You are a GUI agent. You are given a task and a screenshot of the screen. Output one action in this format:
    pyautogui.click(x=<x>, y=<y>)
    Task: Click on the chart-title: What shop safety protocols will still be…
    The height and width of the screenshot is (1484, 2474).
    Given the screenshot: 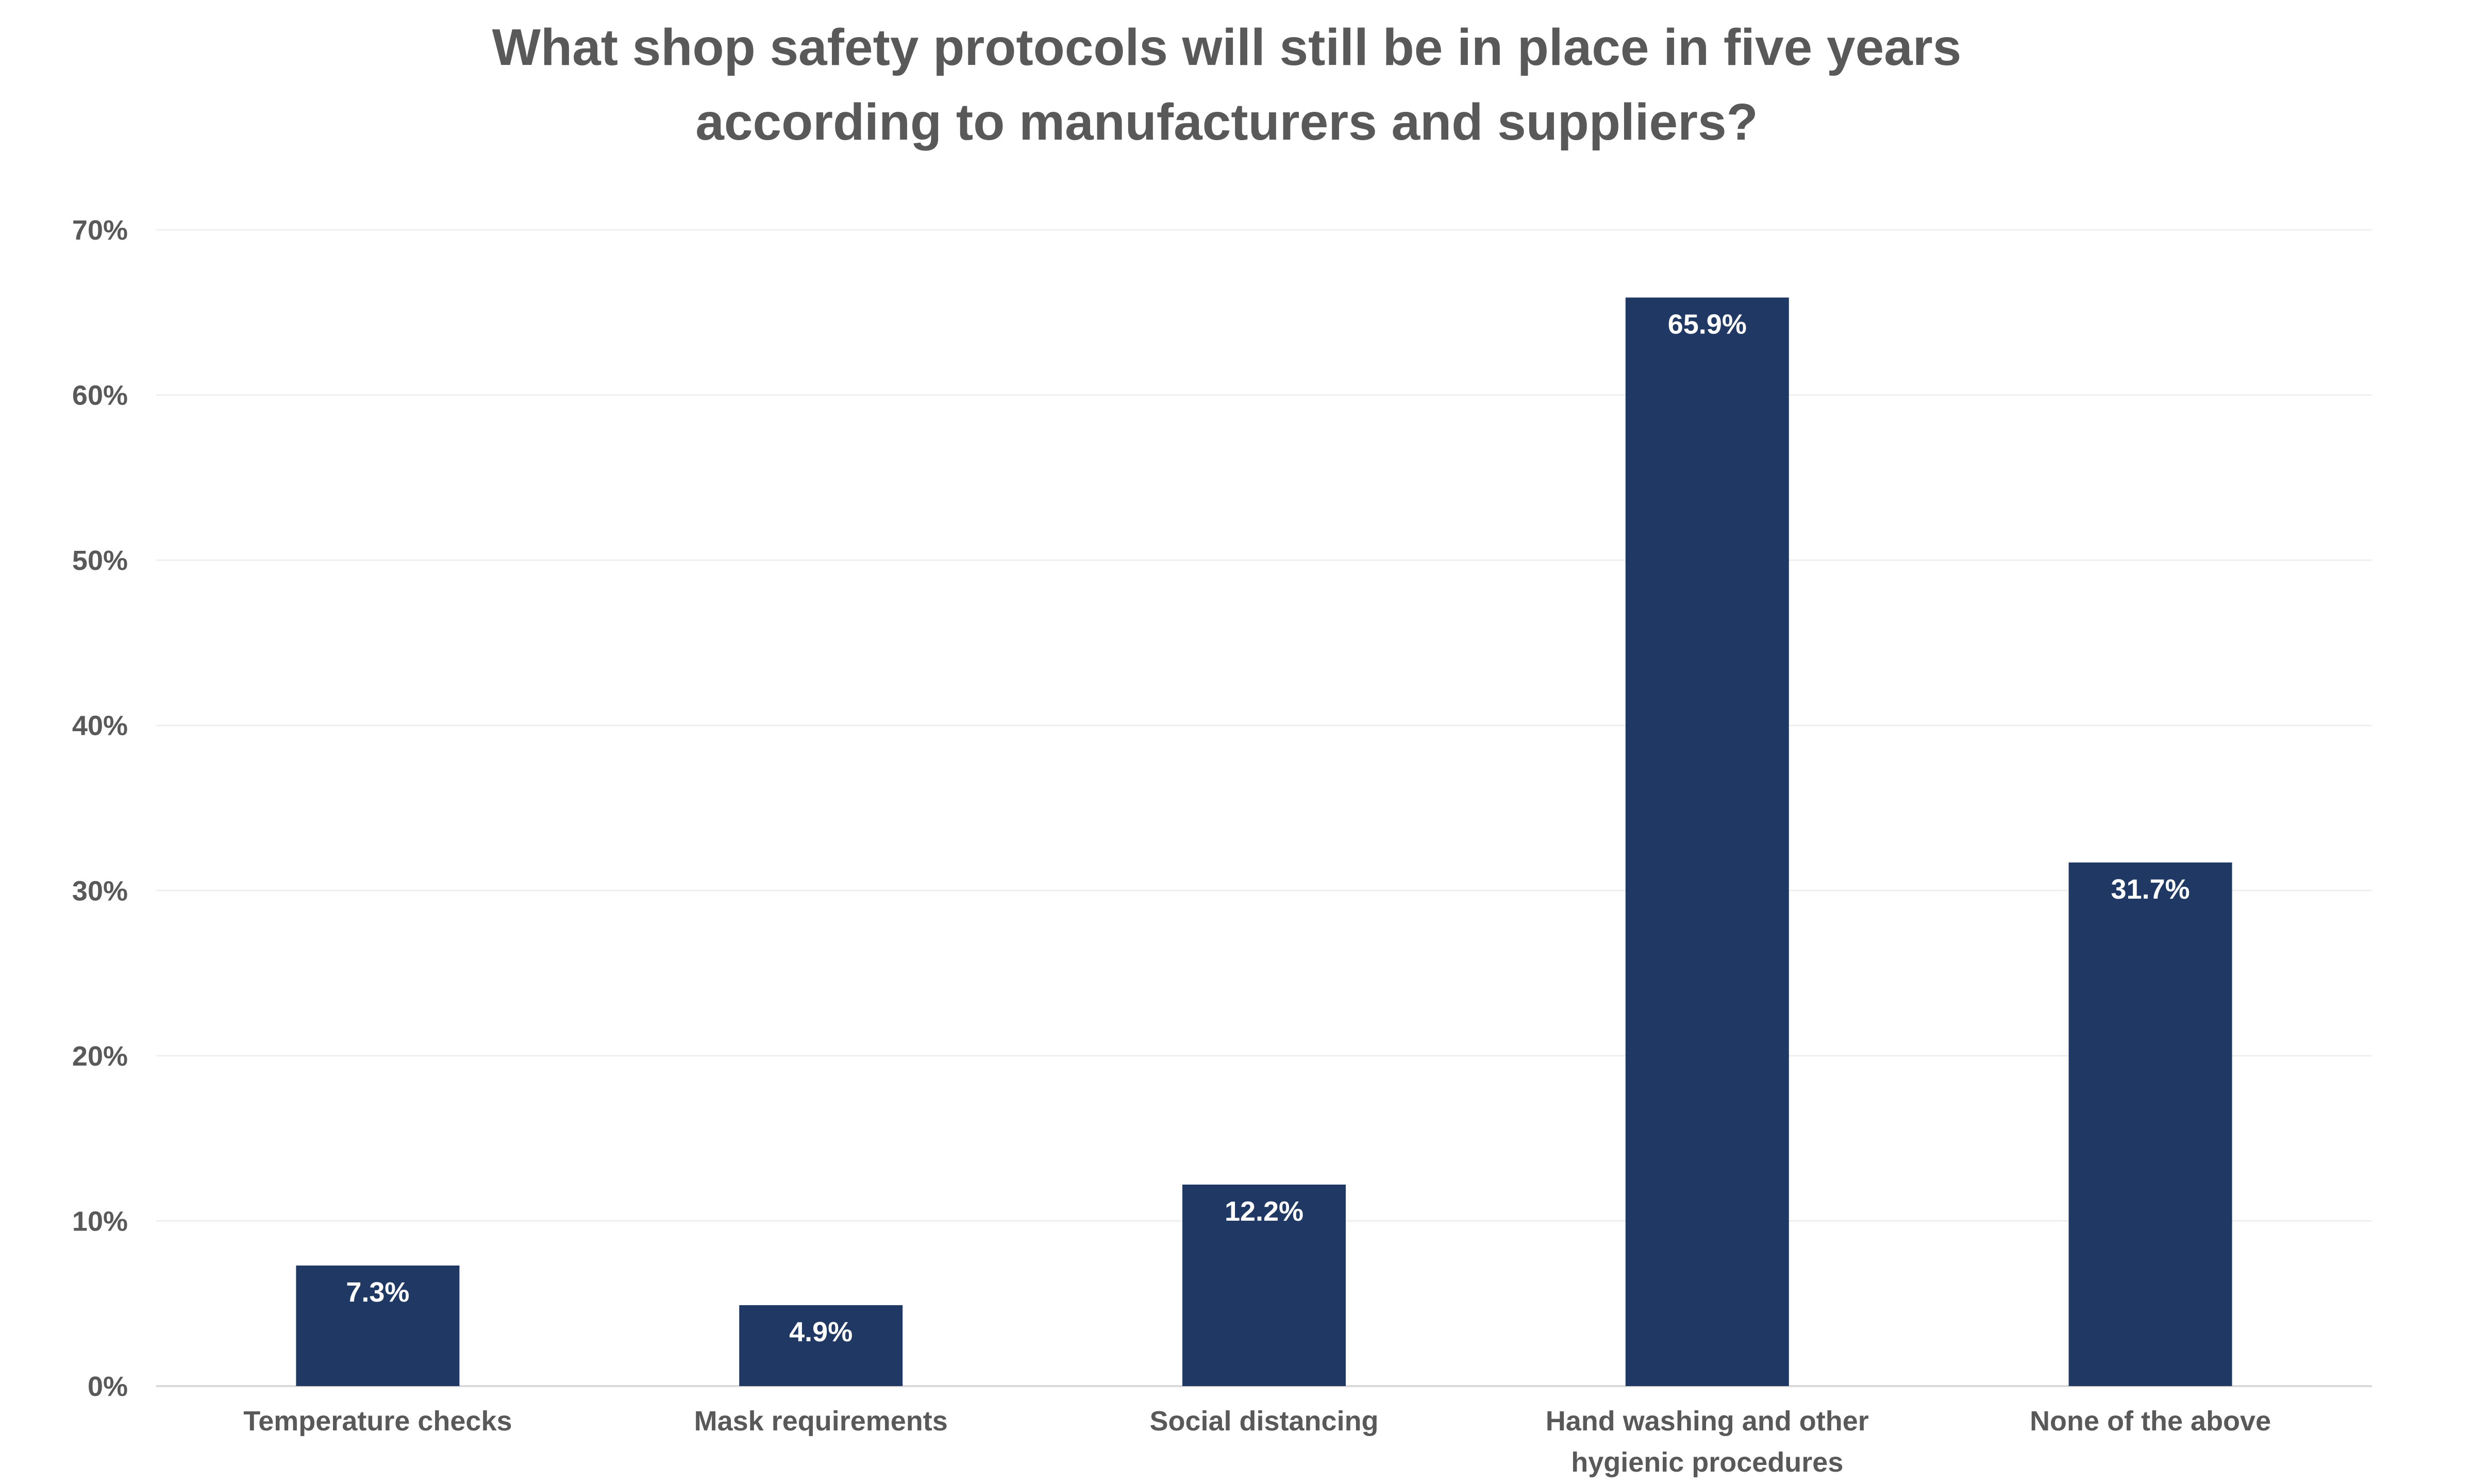 What is the action you would take?
    pyautogui.click(x=1226, y=85)
    